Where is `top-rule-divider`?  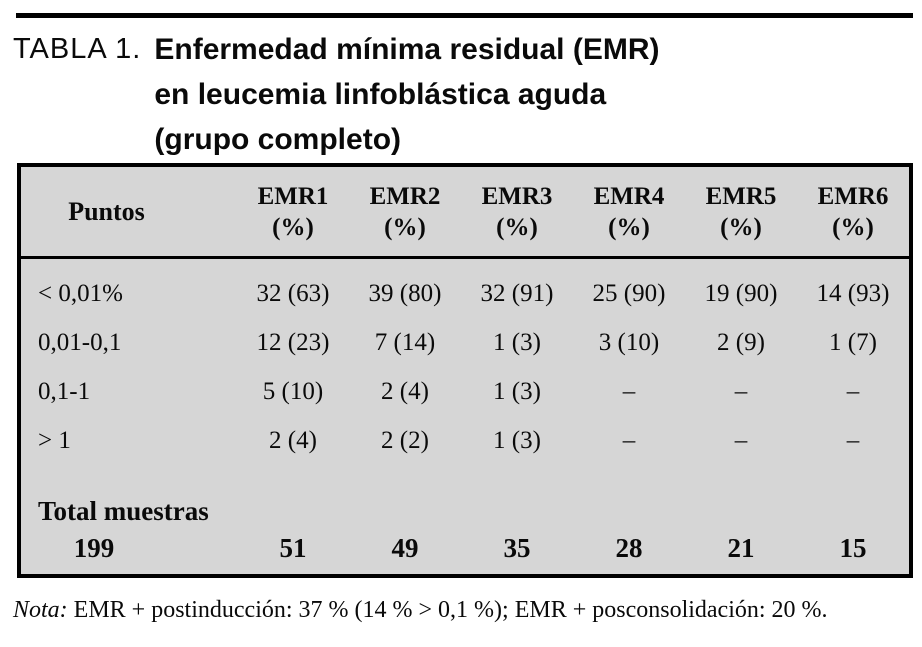 top-rule-divider is located at coordinates (464, 15).